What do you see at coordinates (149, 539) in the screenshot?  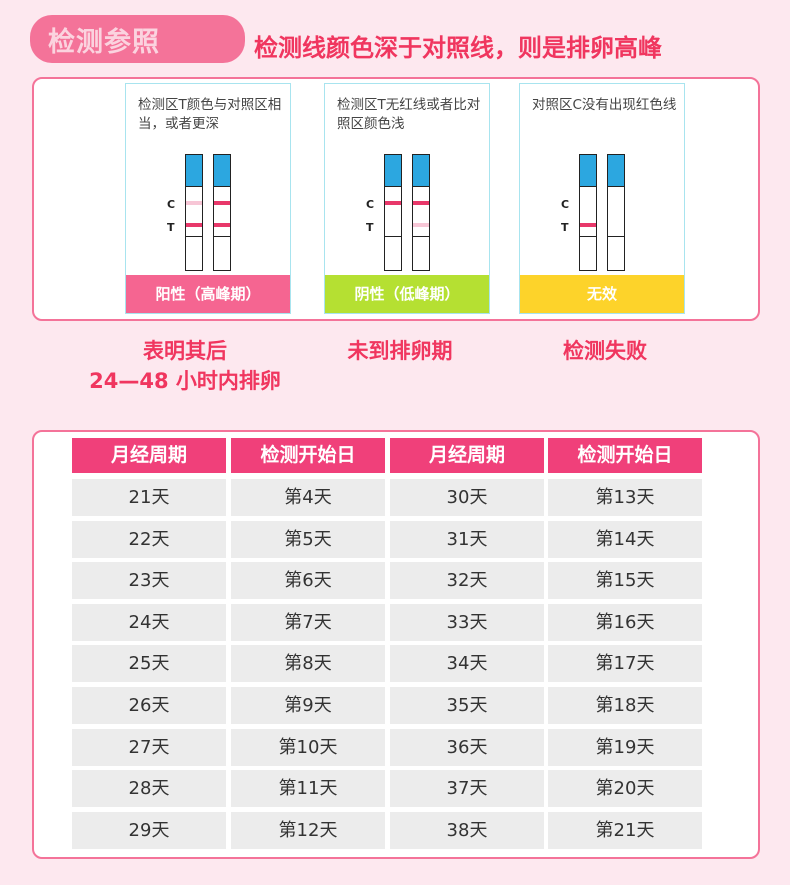 I see `table-cell: 22天` at bounding box center [149, 539].